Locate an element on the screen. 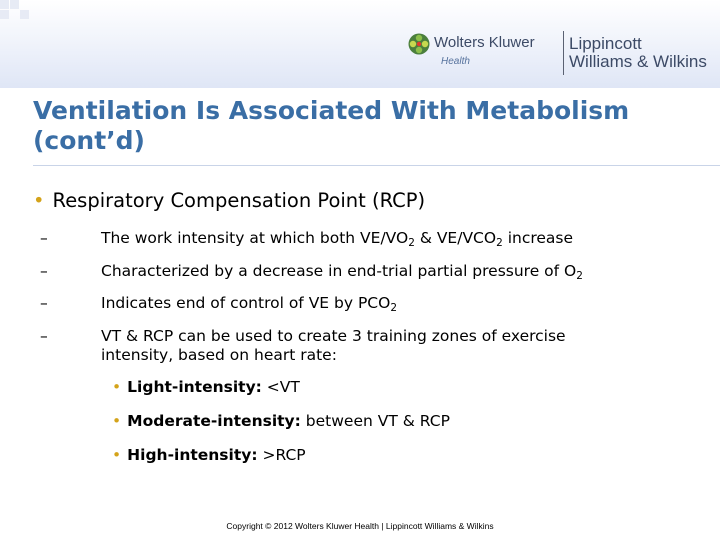 The image size is (720, 540). main-bullet: • Respiratory Compensation Point (RCP) is located at coordinates (229, 200).